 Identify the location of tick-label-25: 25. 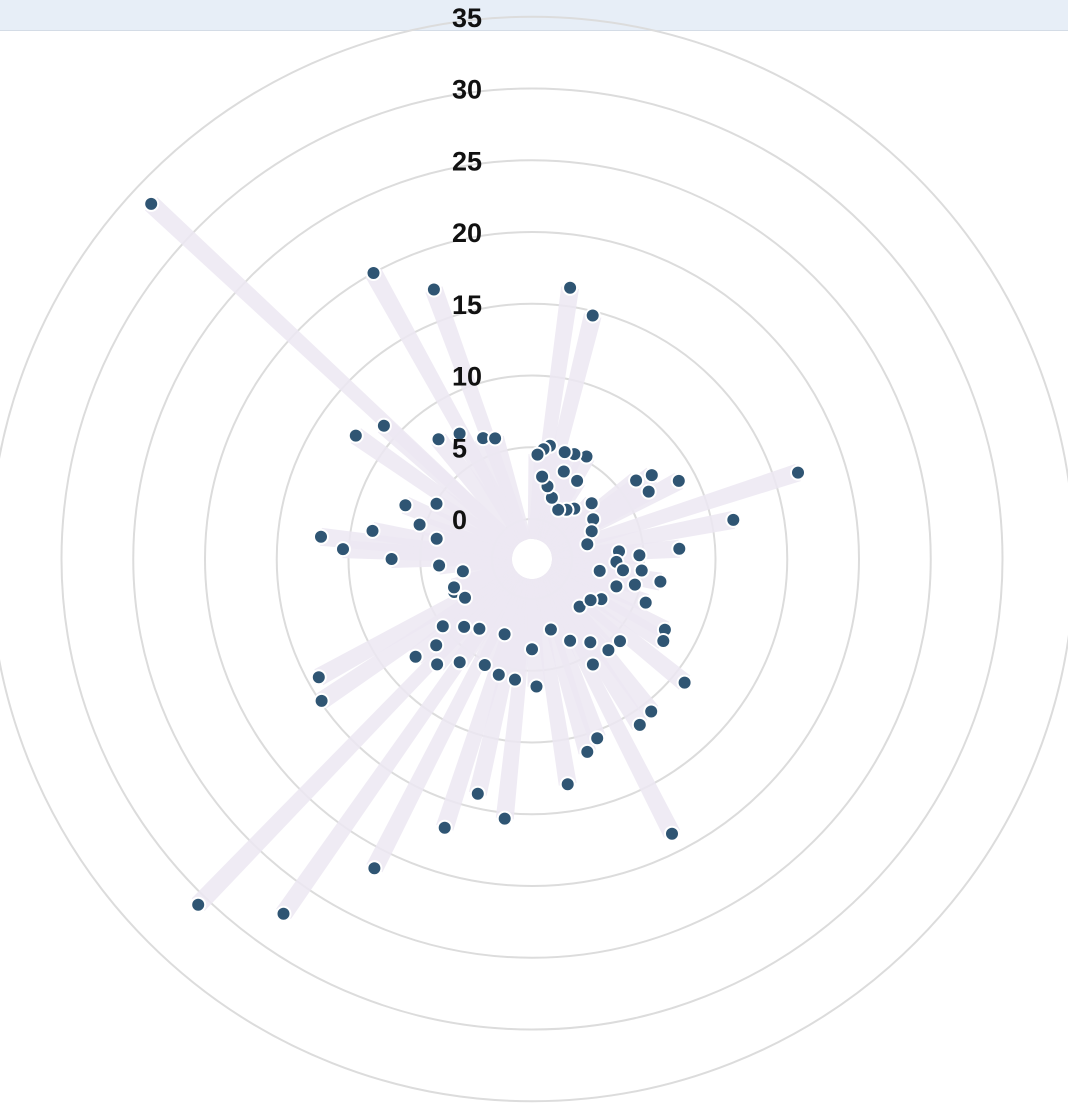
(467, 161).